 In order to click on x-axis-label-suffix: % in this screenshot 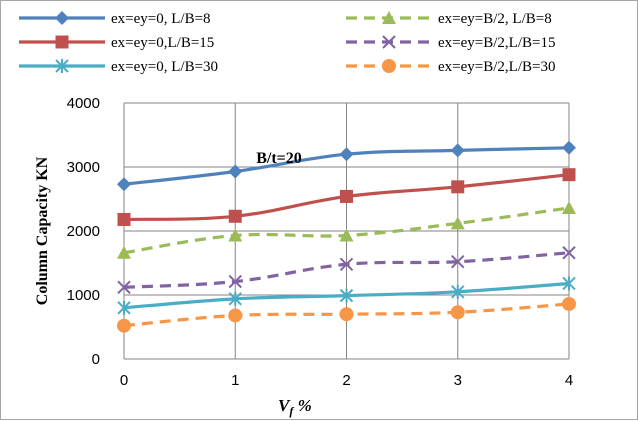, I will do `click(302, 405)`.